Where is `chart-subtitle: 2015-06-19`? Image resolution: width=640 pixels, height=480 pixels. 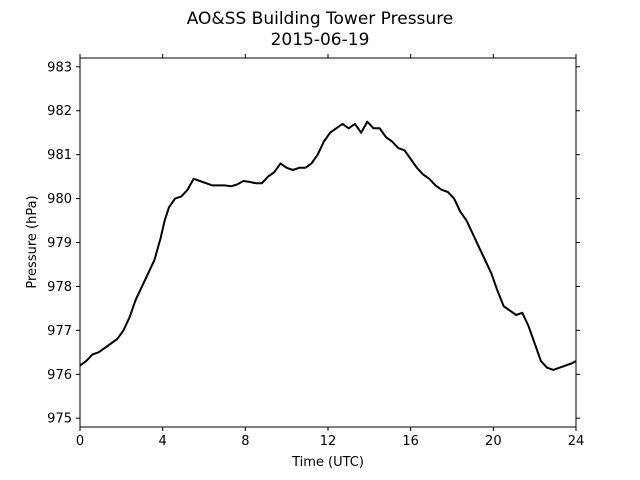
chart-subtitle: 2015-06-19 is located at coordinates (320, 40).